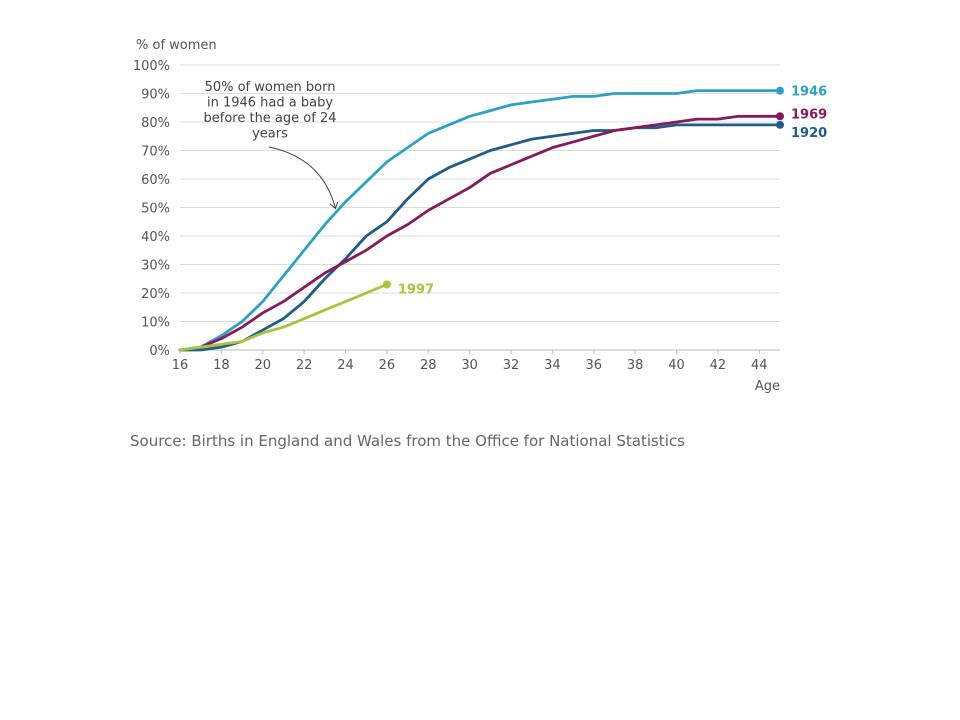 This screenshot has width=960, height=720. Describe the element at coordinates (155, 95) in the screenshot. I see `y-tick-label: 90%` at that location.